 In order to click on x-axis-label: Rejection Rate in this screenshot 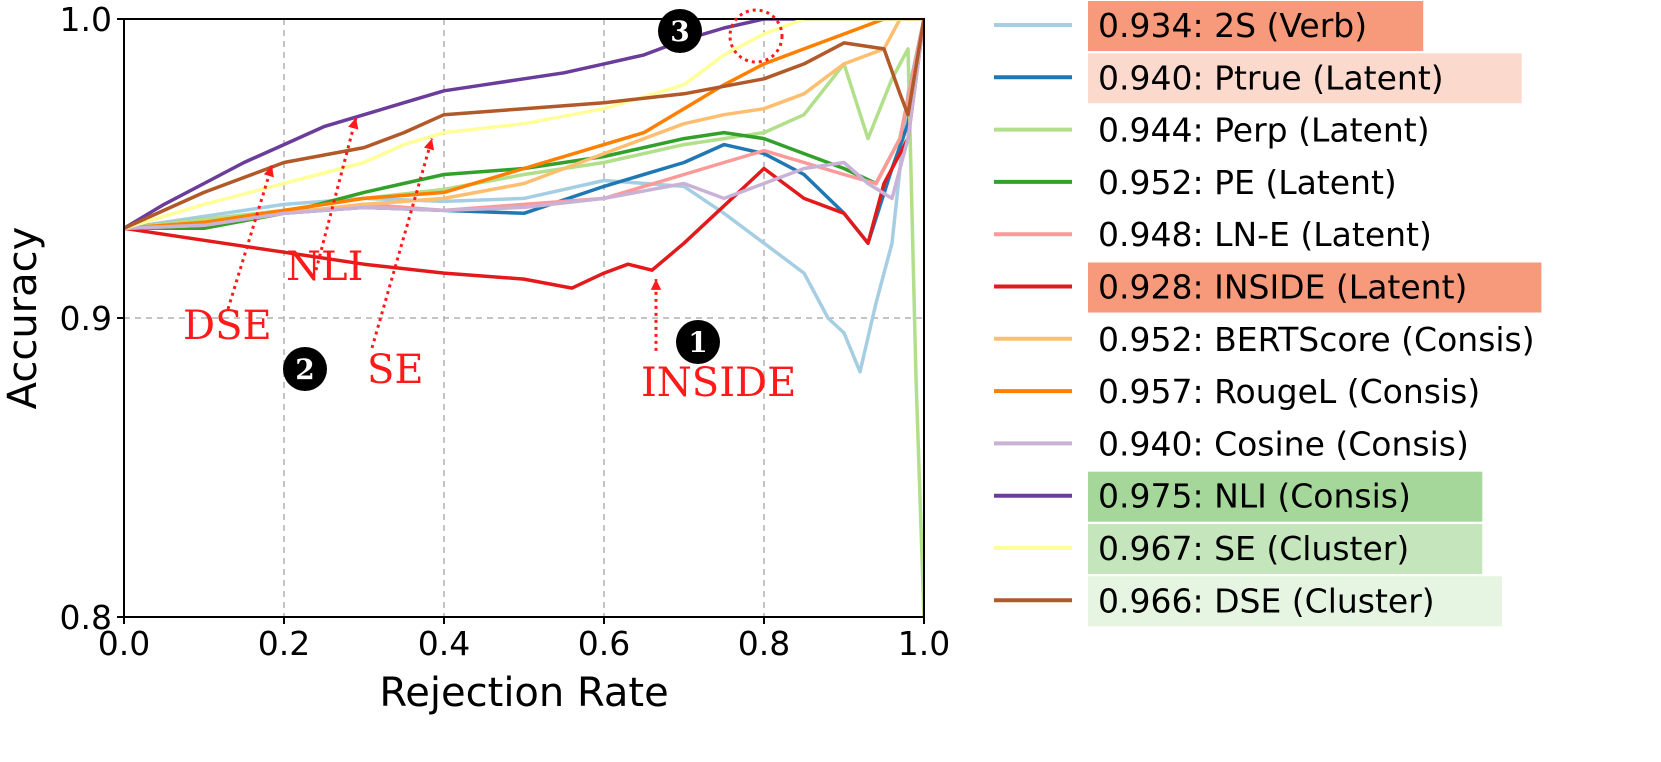, I will do `click(523, 693)`.